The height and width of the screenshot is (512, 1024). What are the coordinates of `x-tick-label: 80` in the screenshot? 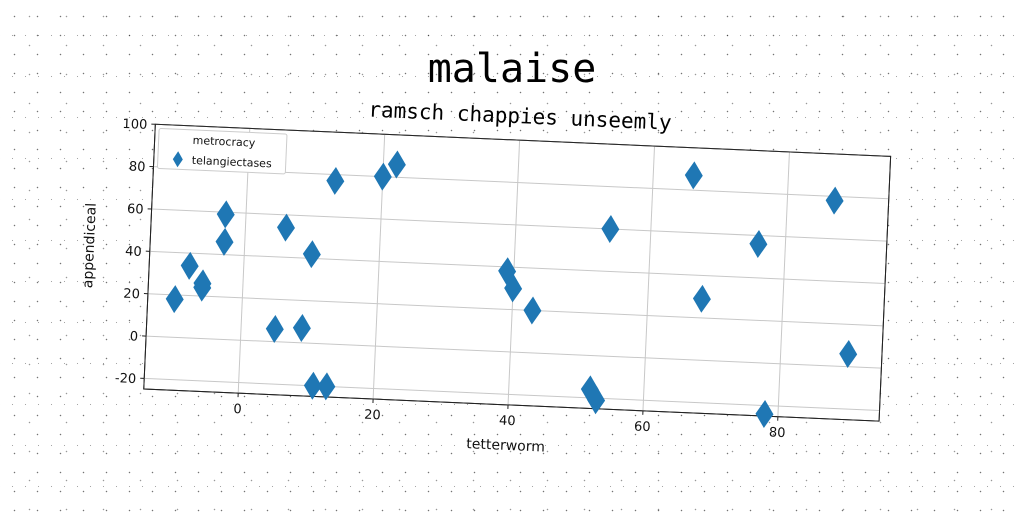 It's located at (777, 433).